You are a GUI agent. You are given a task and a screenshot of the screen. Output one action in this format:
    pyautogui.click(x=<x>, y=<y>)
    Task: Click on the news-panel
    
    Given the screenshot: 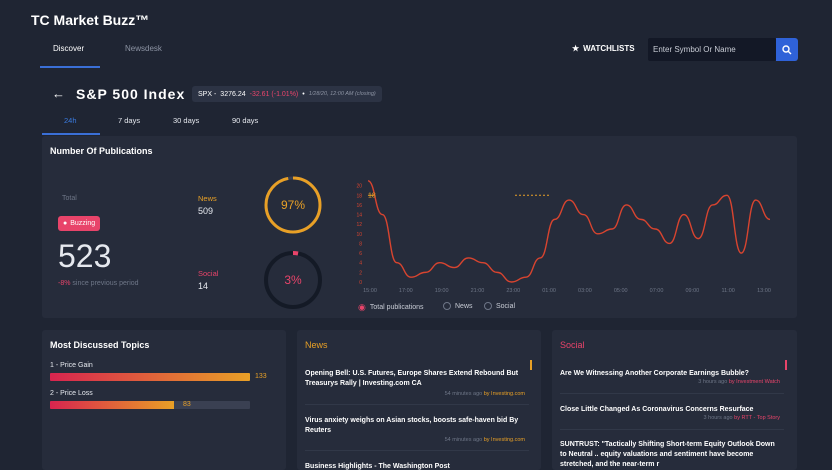 What is the action you would take?
    pyautogui.click(x=419, y=400)
    